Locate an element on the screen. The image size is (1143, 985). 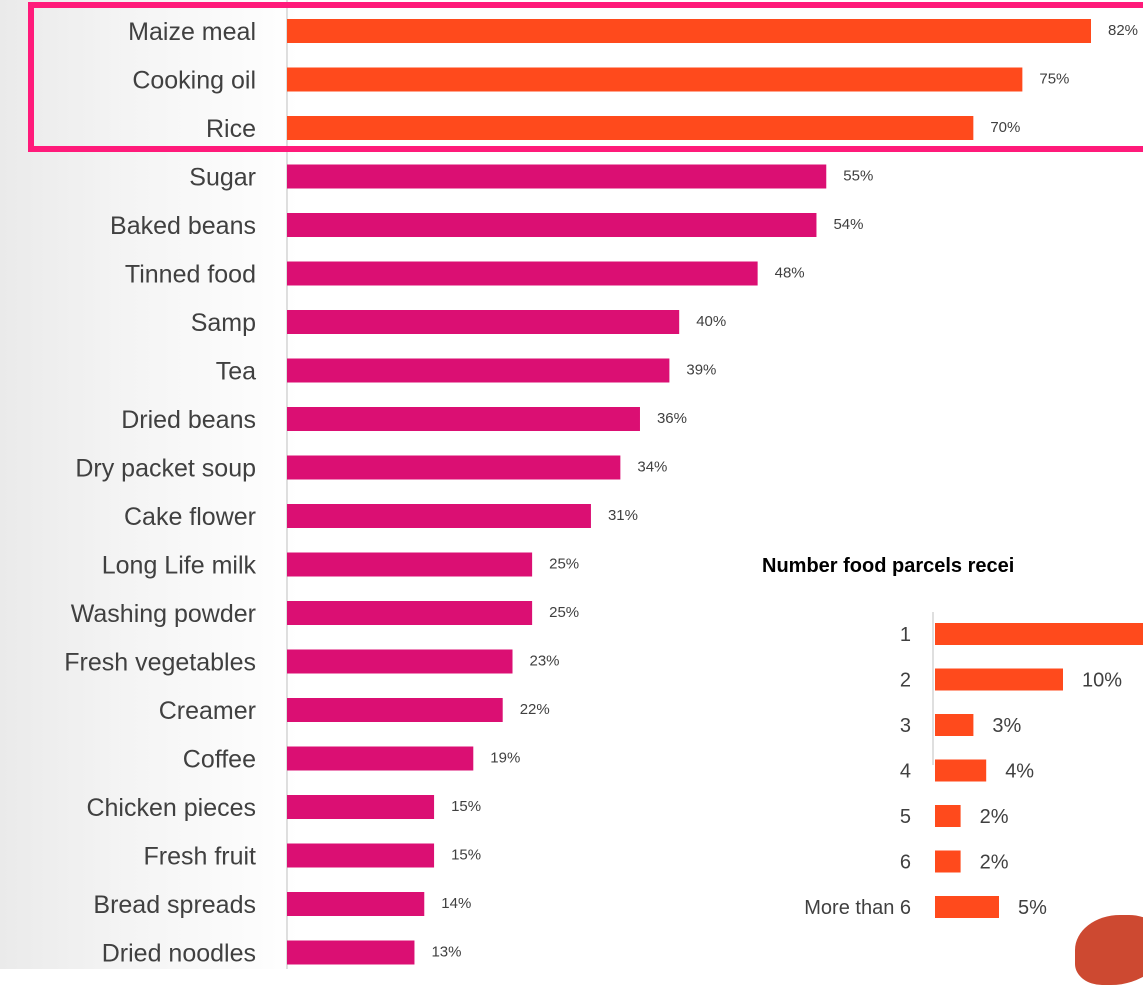
category-label-dried-beans: Dried beans is located at coordinates (188, 420).